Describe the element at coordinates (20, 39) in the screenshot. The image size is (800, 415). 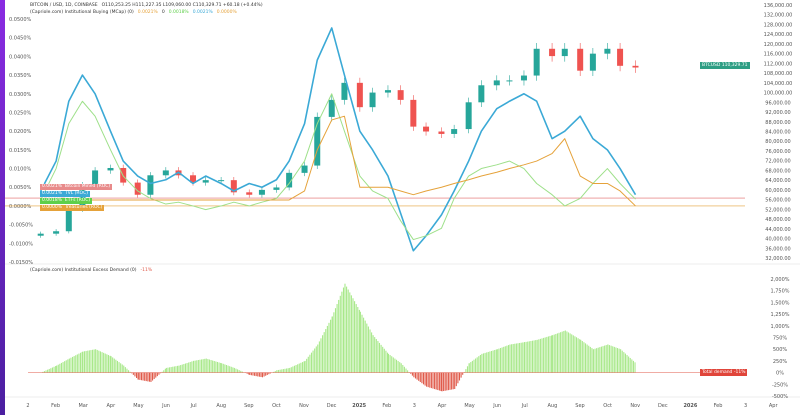
I see `roc-axis-tick: 0.0450%` at that location.